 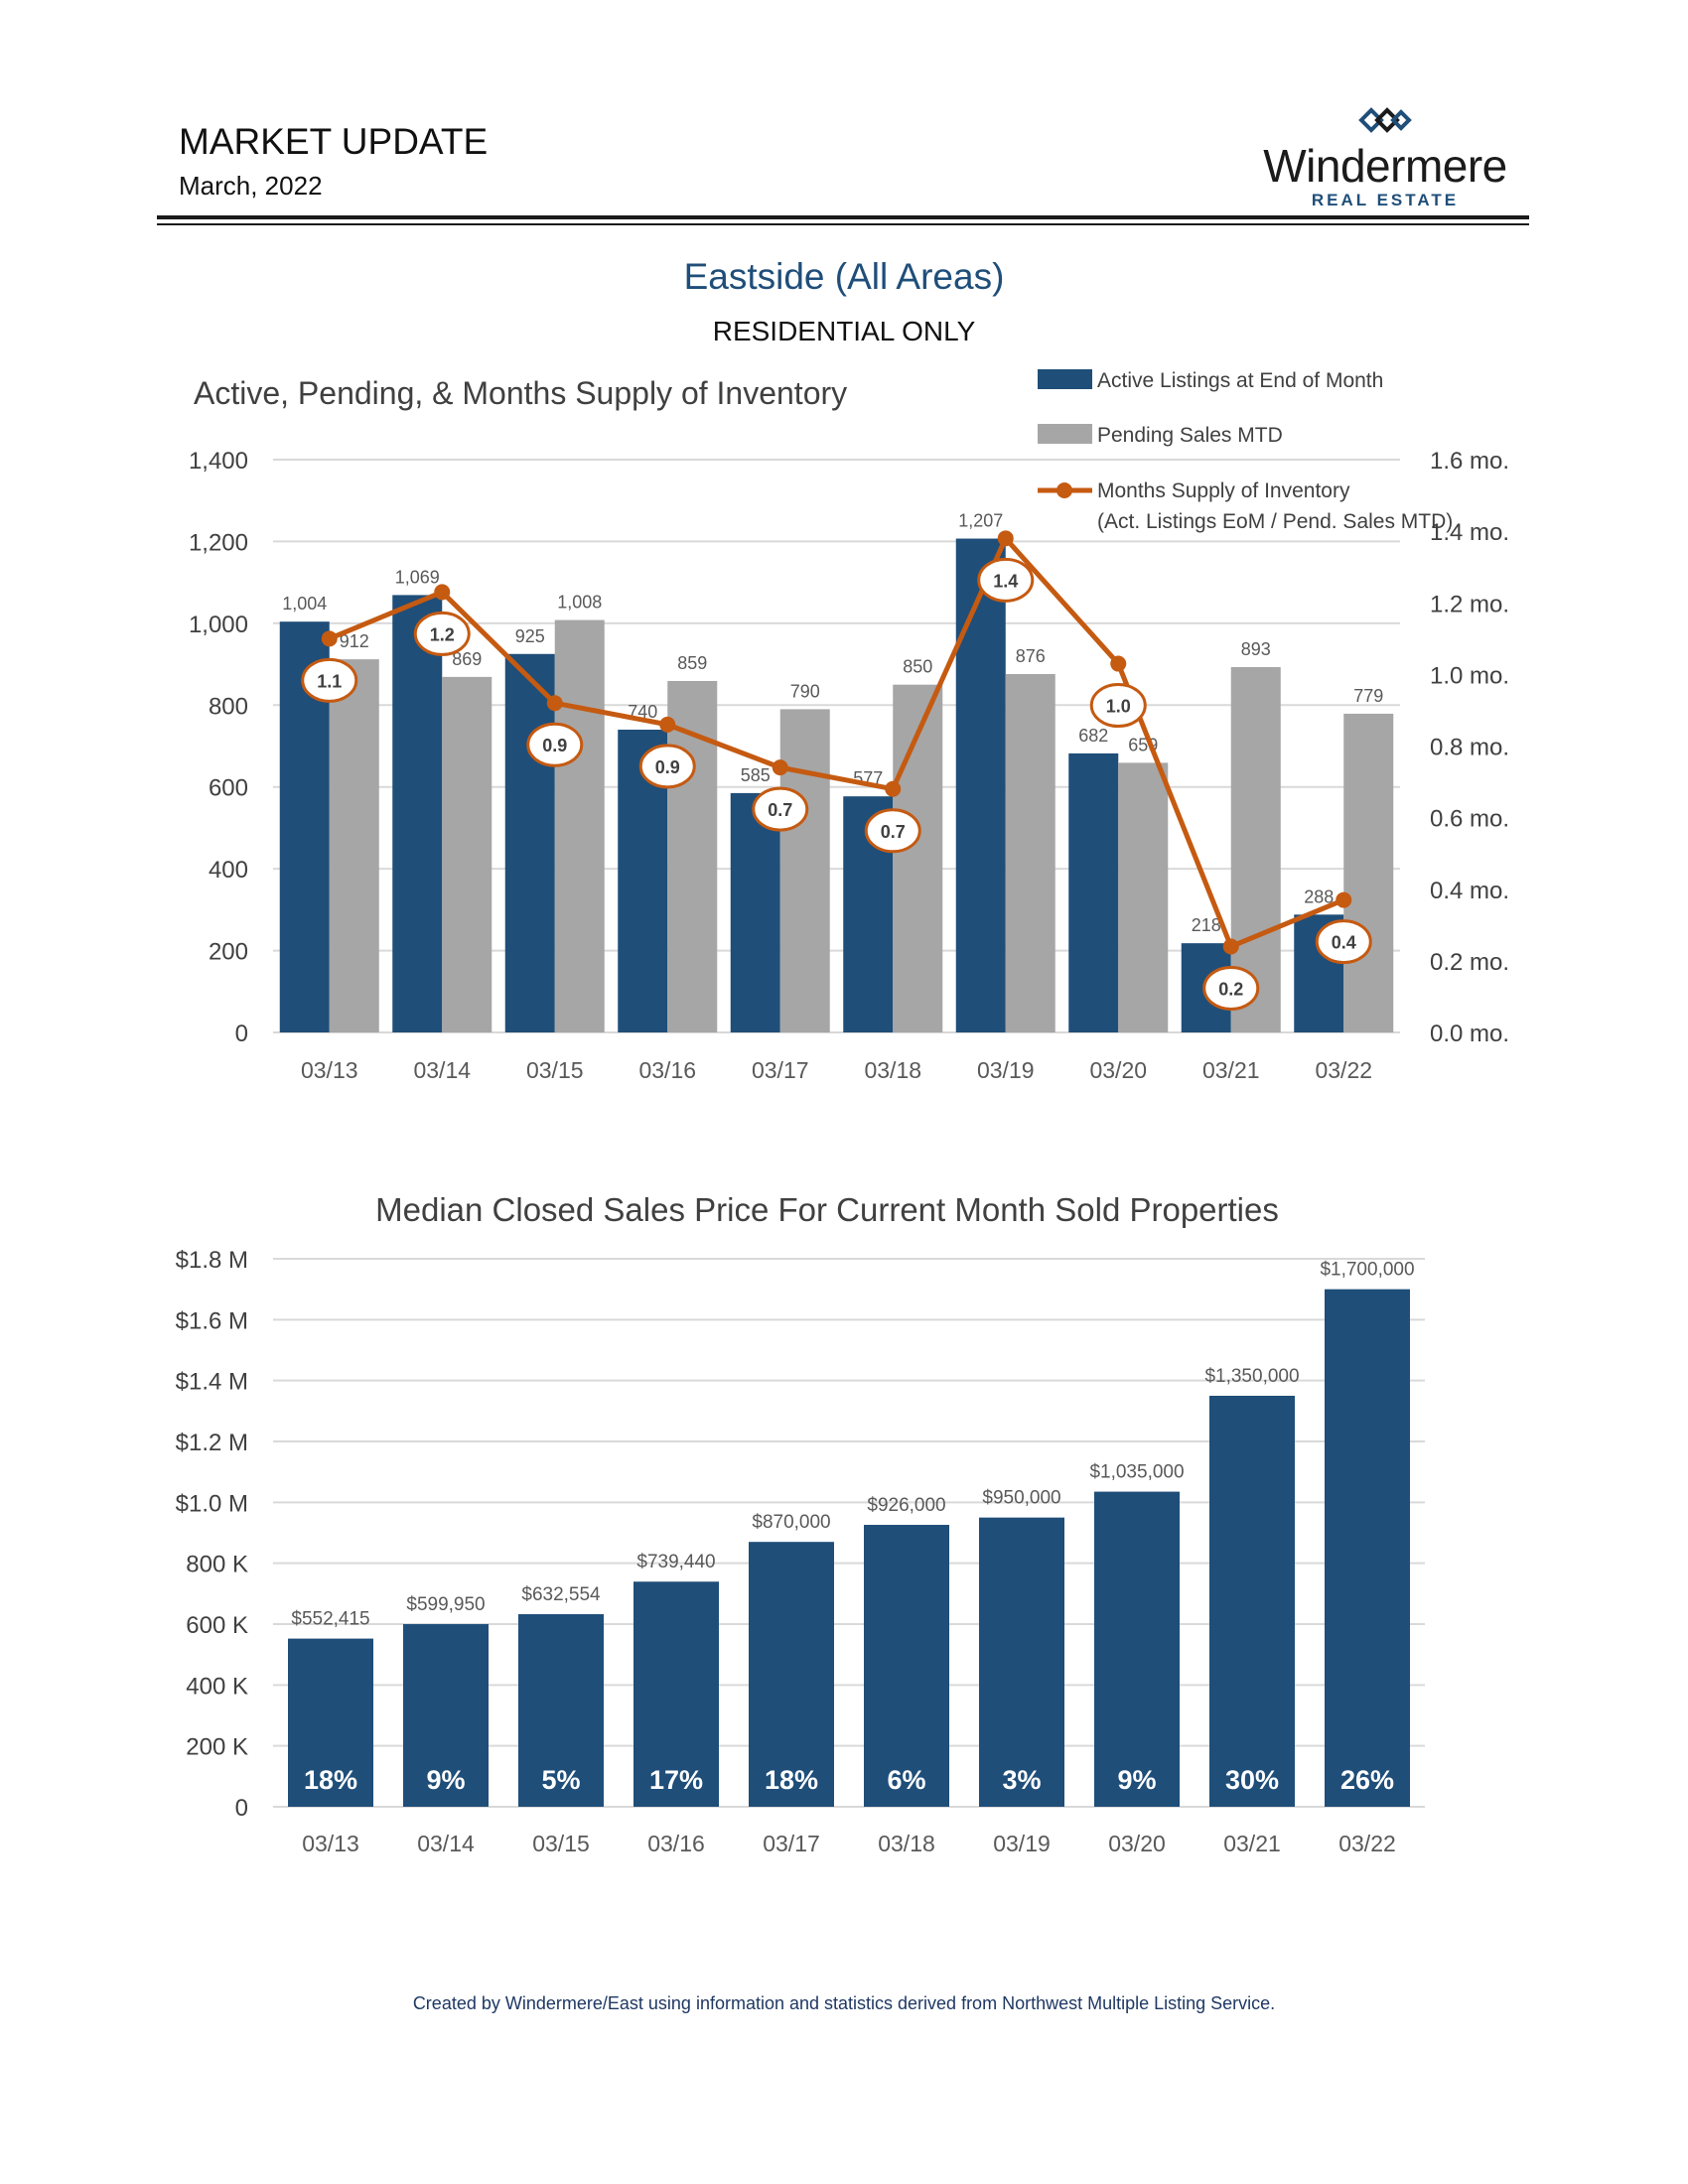 What do you see at coordinates (330, 1780) in the screenshot?
I see `yoy-pct-label: 18%` at bounding box center [330, 1780].